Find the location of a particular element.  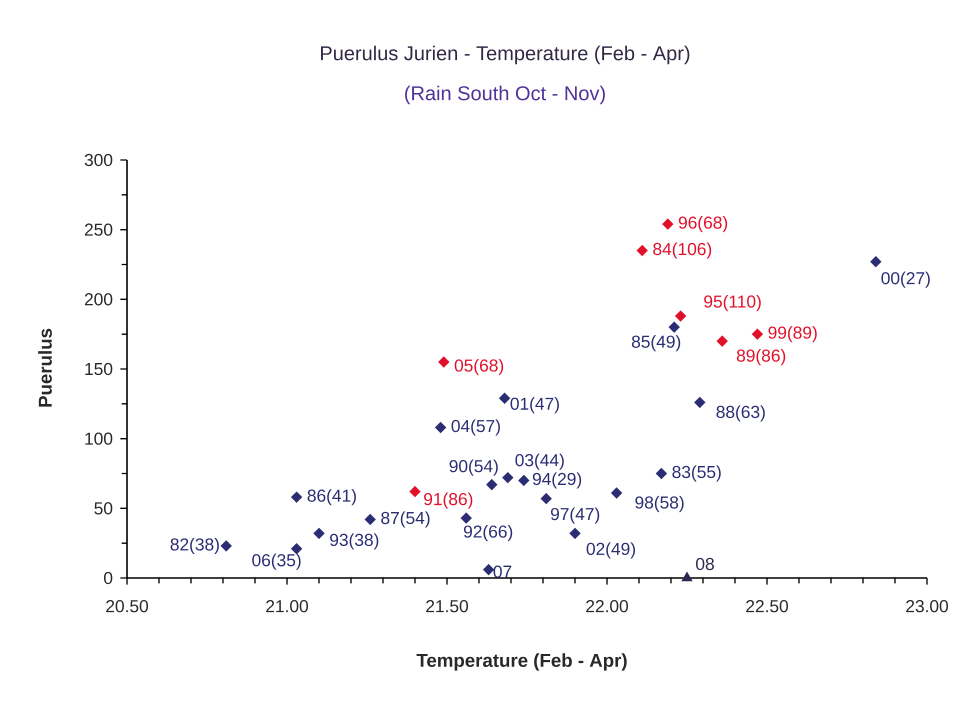

y-tick-label: 250 is located at coordinates (98, 230).